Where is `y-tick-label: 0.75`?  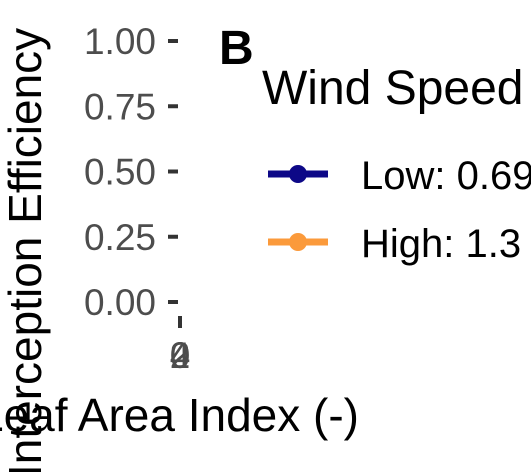
y-tick-label: 0.75 is located at coordinates (120, 106).